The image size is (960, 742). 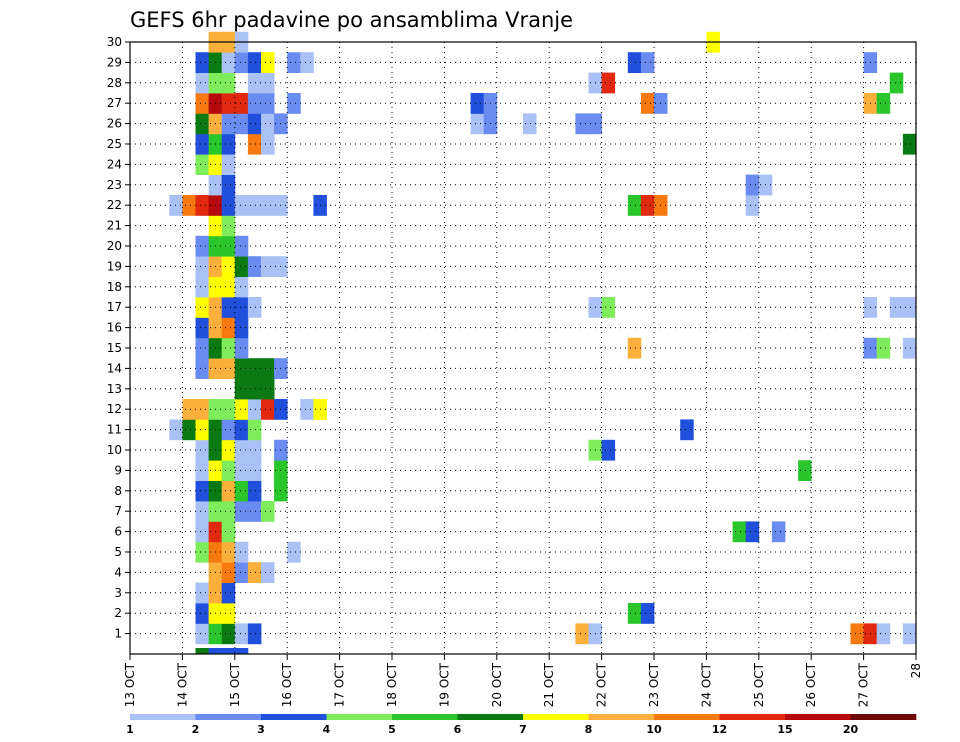 I want to click on colorbar-label: 1, so click(x=130, y=729).